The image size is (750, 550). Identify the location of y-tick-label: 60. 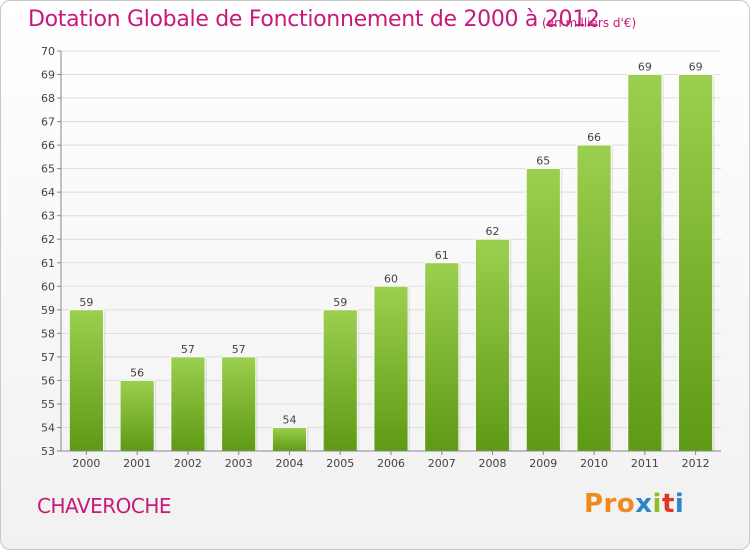
(48, 286).